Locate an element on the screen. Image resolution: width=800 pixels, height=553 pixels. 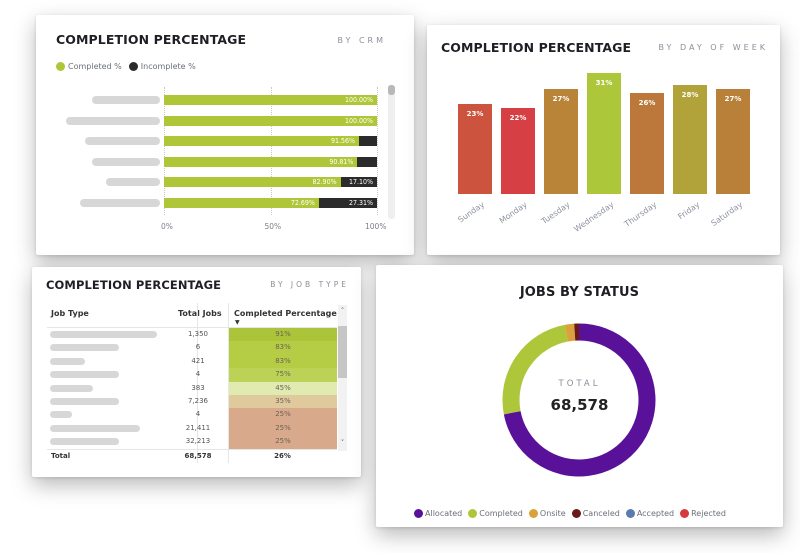
crm-bar-row: 90.81% is located at coordinates (270, 162).